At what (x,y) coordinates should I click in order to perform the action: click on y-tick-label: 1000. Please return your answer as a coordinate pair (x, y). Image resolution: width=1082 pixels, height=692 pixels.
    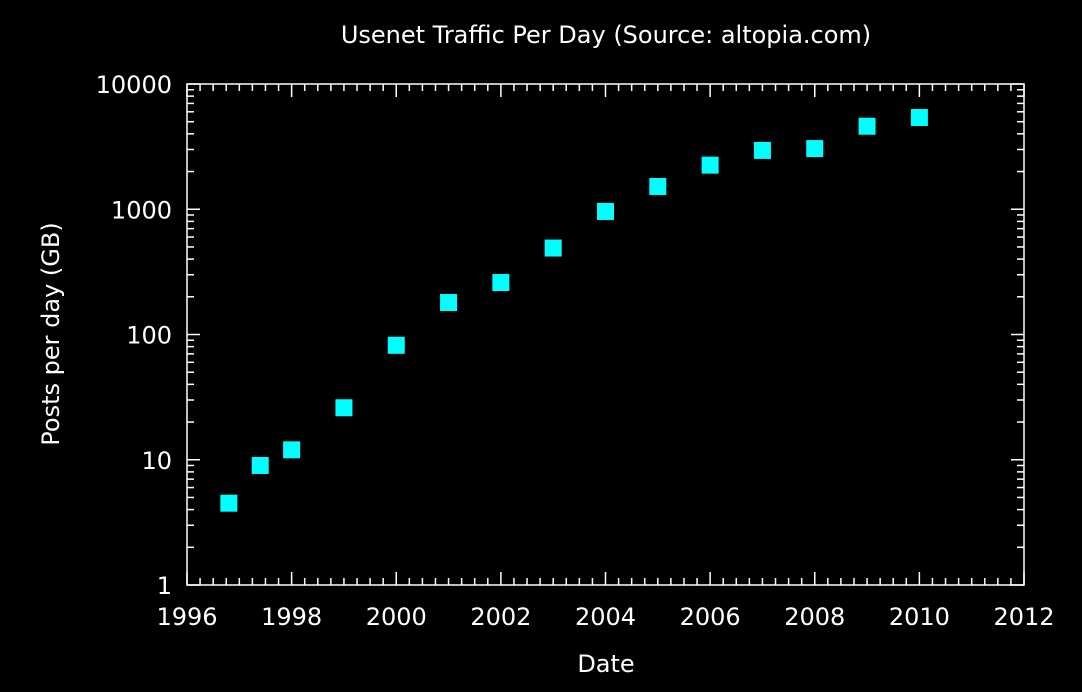
    Looking at the image, I should click on (141, 210).